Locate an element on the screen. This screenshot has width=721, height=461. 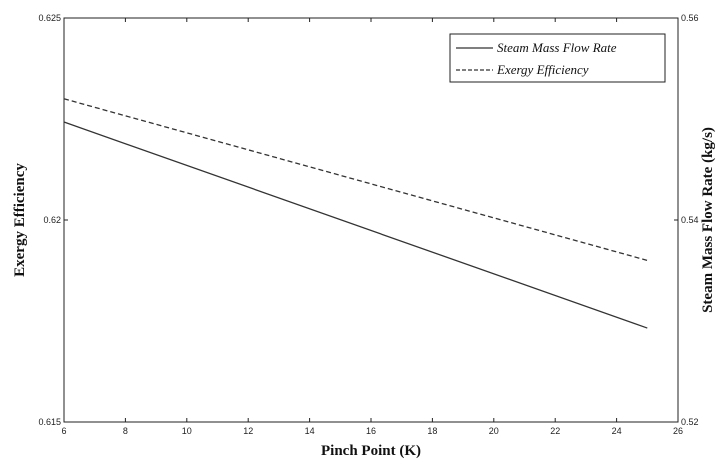
x-tick-label: 18 is located at coordinates (432, 431).